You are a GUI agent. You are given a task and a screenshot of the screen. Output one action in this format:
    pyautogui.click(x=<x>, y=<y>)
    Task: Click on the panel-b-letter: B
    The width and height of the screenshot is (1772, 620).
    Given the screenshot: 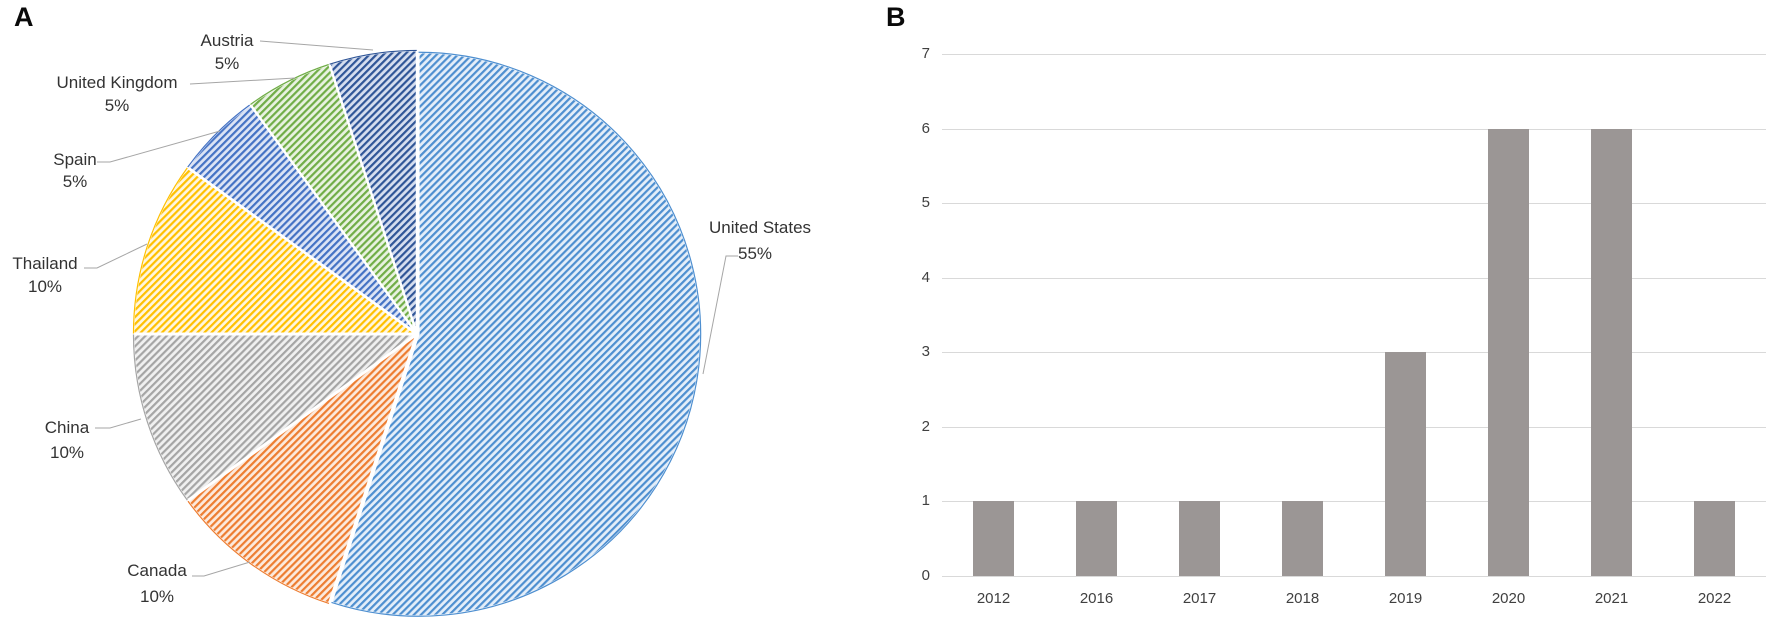 What is the action you would take?
    pyautogui.click(x=896, y=17)
    